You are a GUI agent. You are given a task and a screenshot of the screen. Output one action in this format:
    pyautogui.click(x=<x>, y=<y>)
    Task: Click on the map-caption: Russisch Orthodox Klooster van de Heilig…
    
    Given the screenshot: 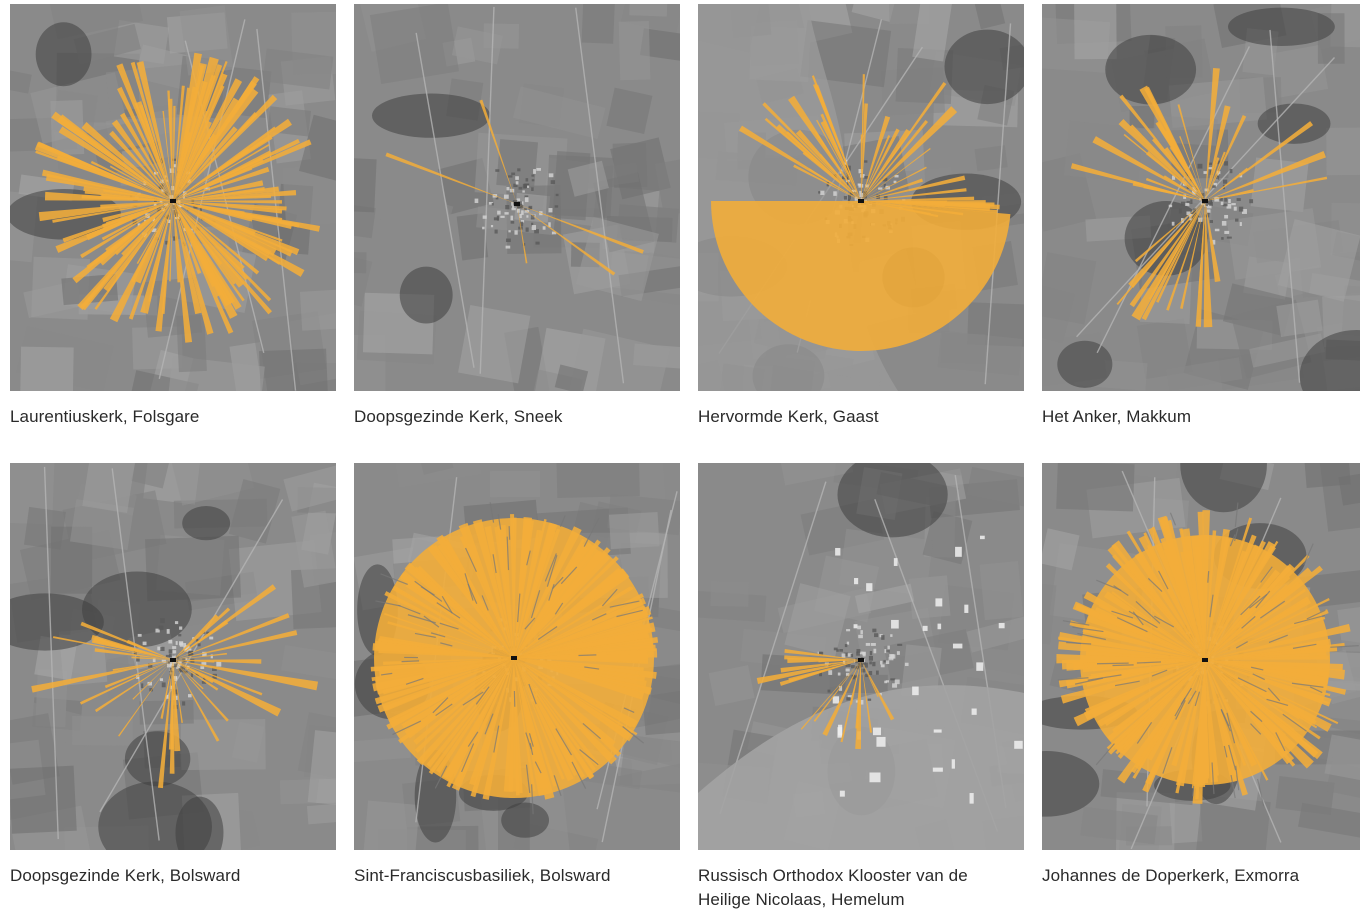 What is the action you would take?
    pyautogui.click(x=833, y=887)
    